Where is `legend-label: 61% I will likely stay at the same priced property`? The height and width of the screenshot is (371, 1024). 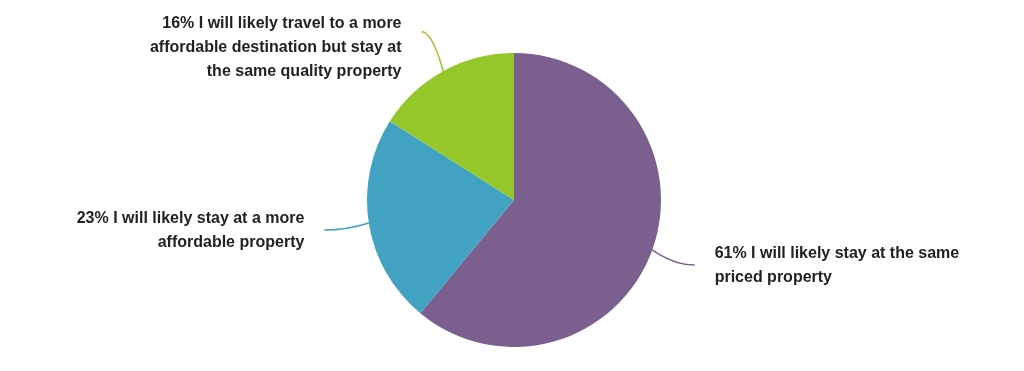
legend-label: 61% I will likely stay at the same priced property is located at coordinates (837, 265).